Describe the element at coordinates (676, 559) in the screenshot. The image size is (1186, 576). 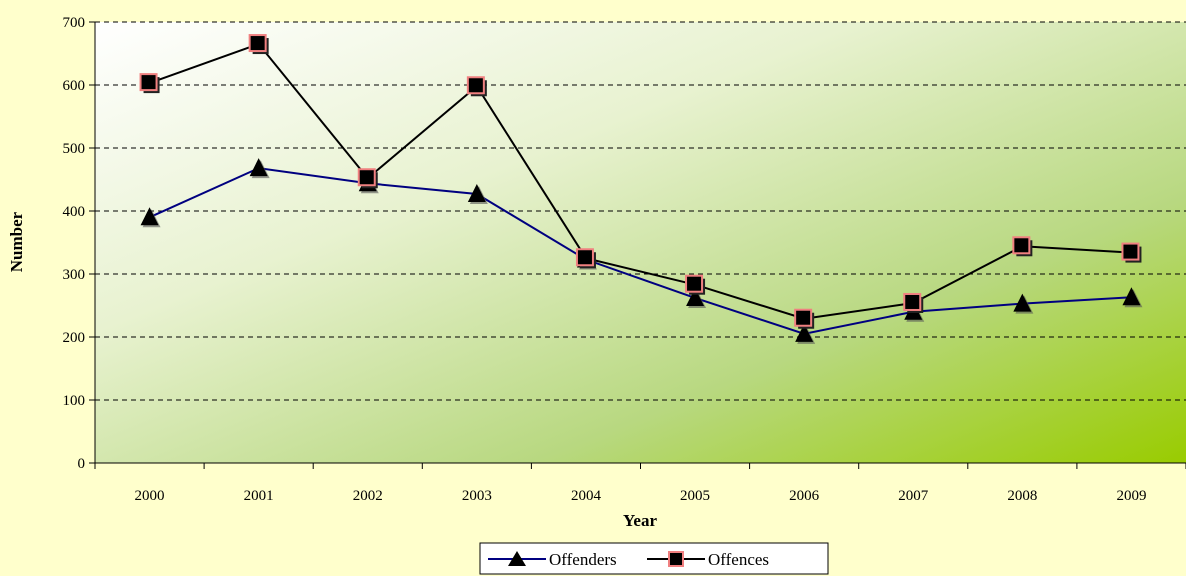
I see `legend-offences-marker` at that location.